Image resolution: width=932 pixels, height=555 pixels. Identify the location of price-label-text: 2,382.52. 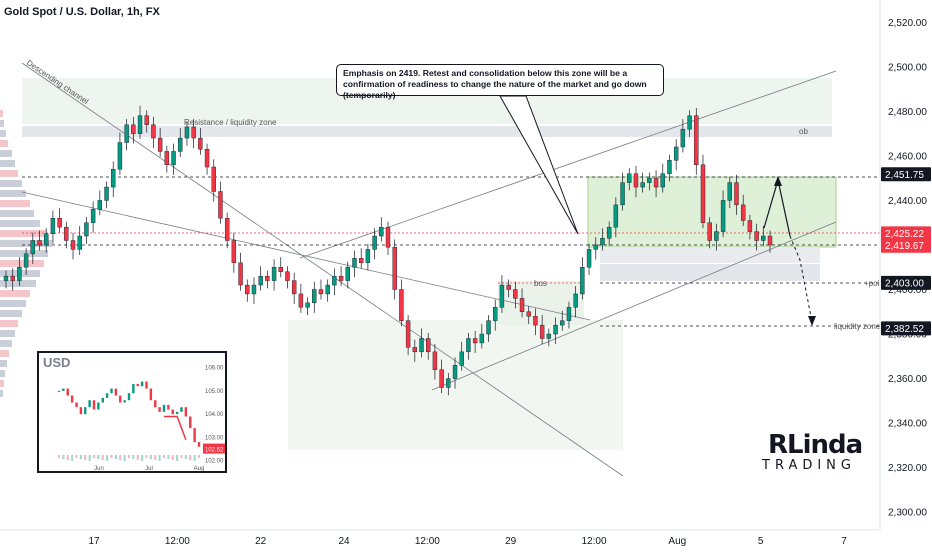
(904, 329).